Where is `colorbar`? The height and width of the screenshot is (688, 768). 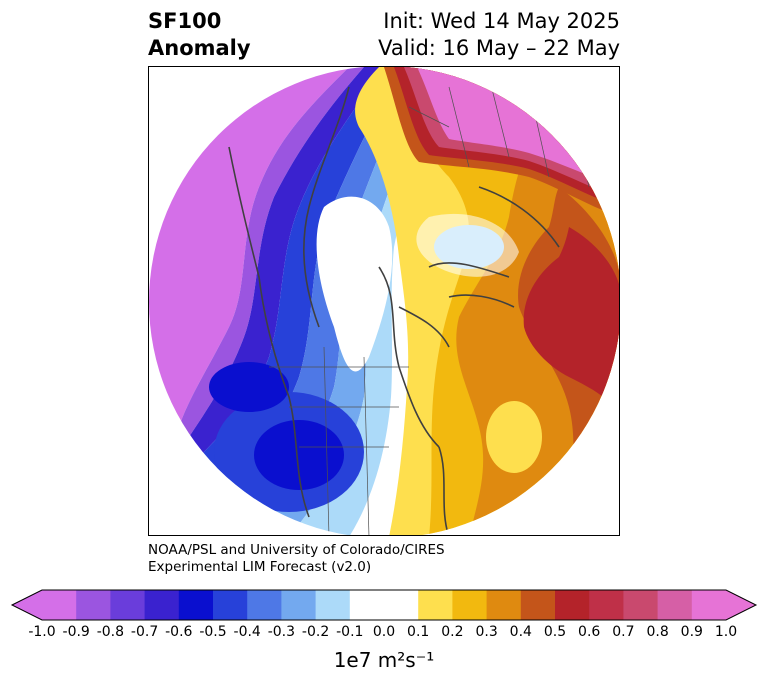 colorbar is located at coordinates (384, 605).